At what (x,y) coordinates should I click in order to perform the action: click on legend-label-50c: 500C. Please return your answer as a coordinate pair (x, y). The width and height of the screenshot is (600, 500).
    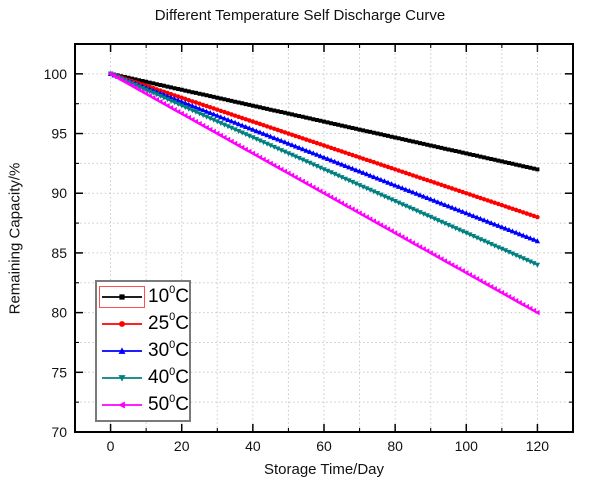
    Looking at the image, I should click on (168, 404).